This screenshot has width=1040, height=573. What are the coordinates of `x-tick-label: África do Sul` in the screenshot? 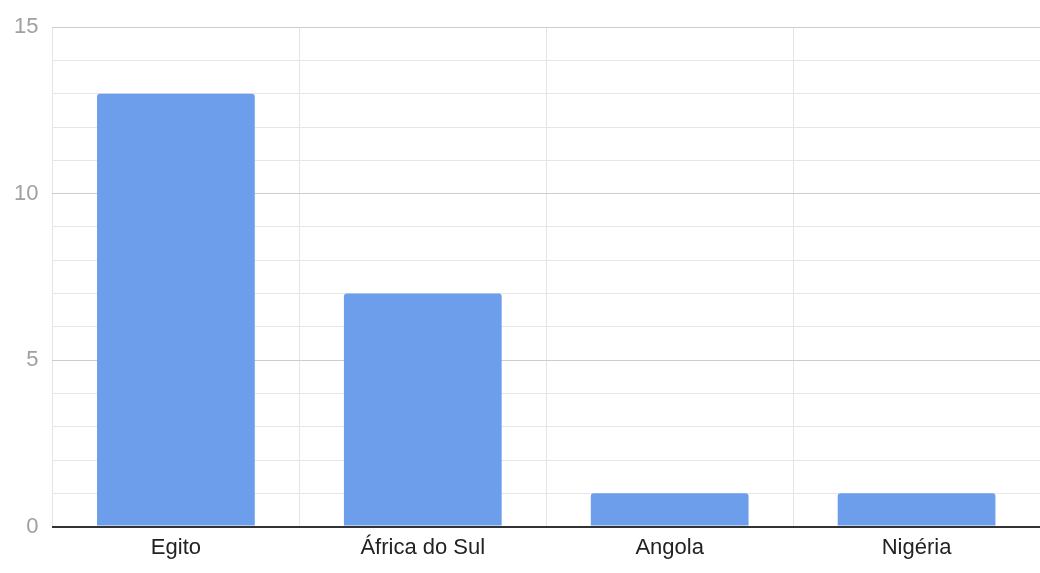 It's located at (423, 546).